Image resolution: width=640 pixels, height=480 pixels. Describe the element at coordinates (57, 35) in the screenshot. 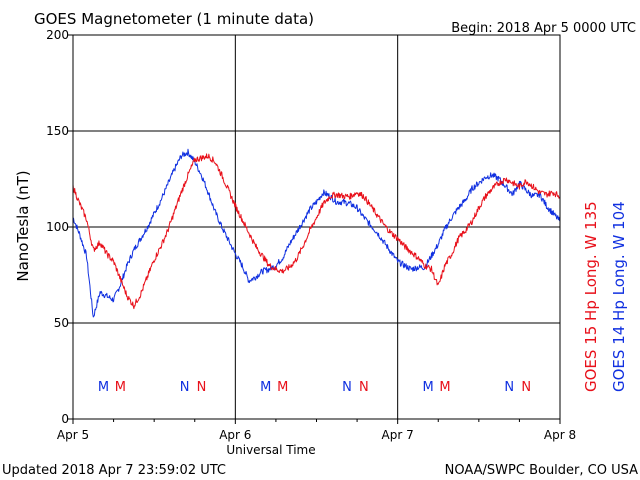

I see `y-tick-label: 200` at that location.